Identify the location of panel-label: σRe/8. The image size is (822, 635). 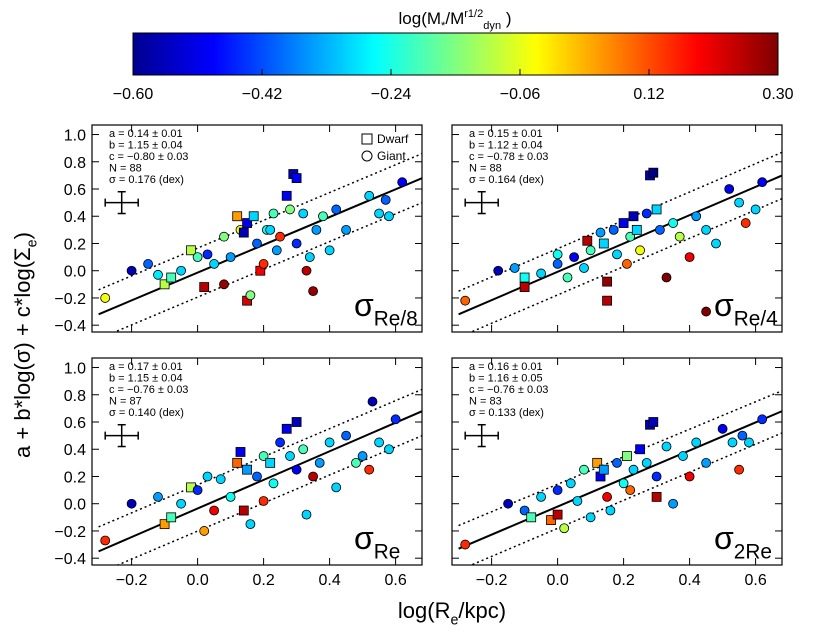
(386, 309).